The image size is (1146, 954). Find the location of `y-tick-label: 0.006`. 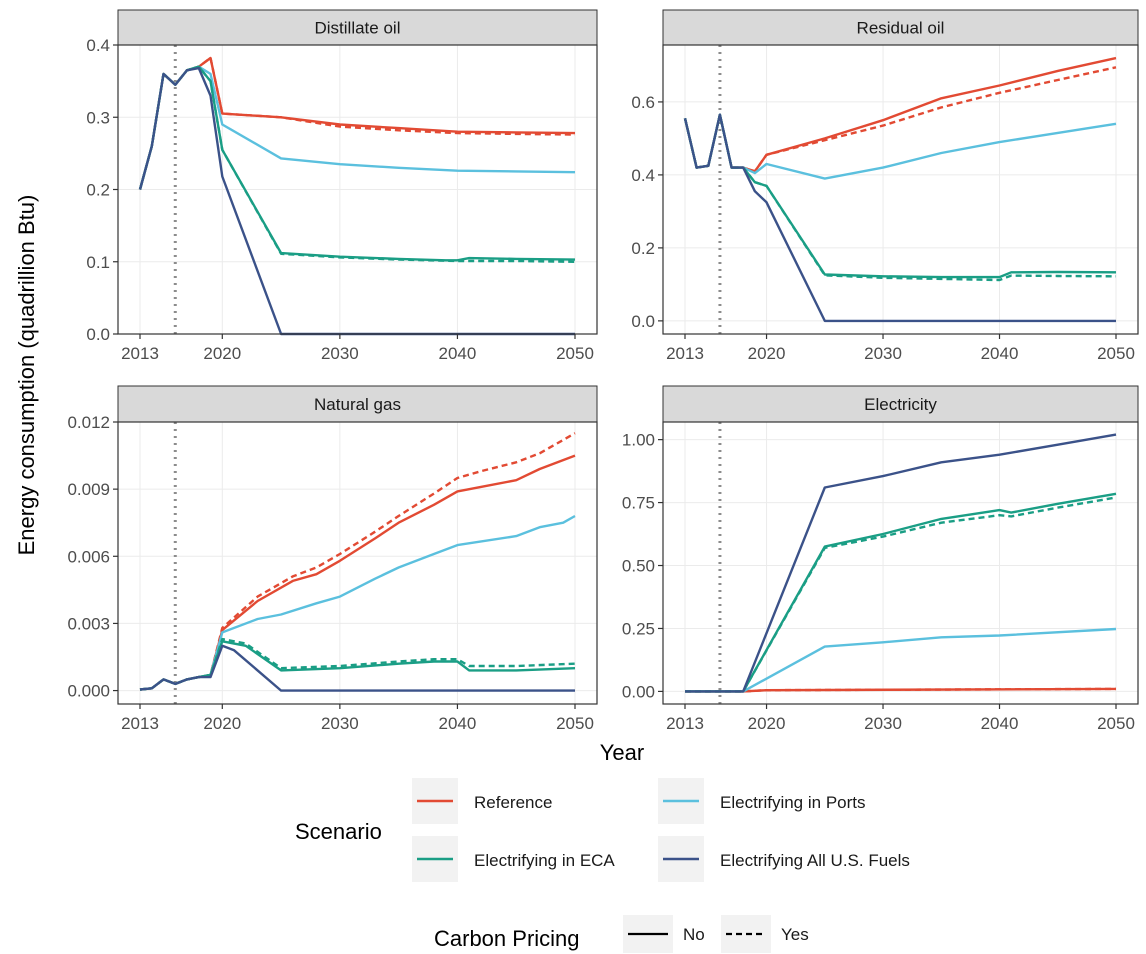

y-tick-label: 0.006 is located at coordinates (88, 556).